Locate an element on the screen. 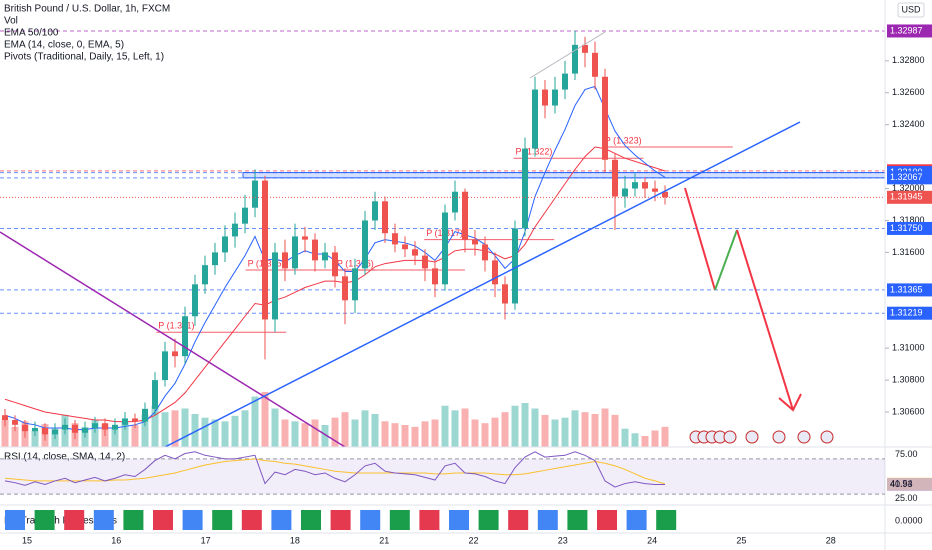  arrow-head is located at coordinates (790, 402).